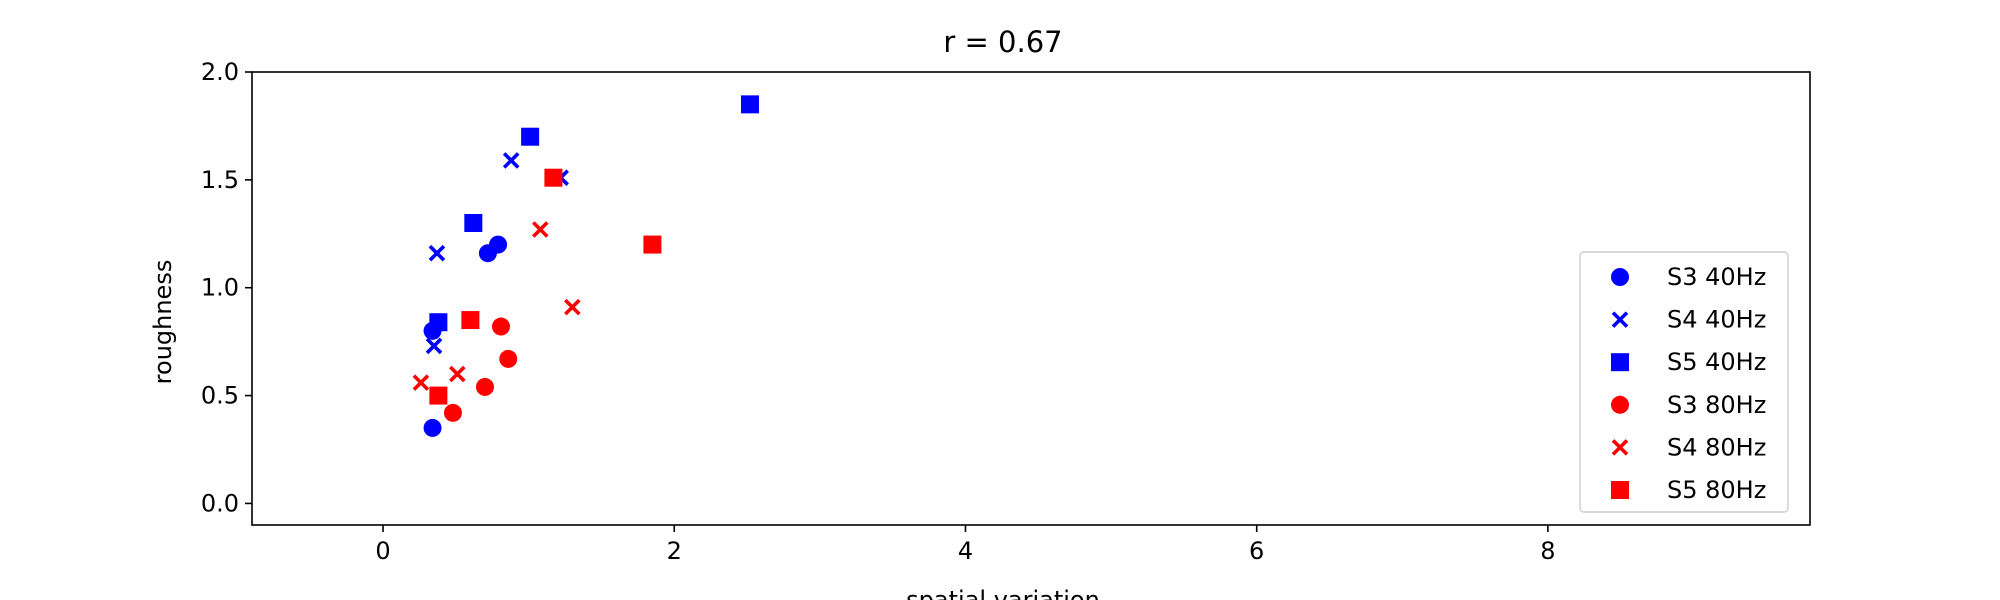 The width and height of the screenshot is (2000, 600). What do you see at coordinates (1716, 277) in the screenshot?
I see `legend-label: S3 40Hz` at bounding box center [1716, 277].